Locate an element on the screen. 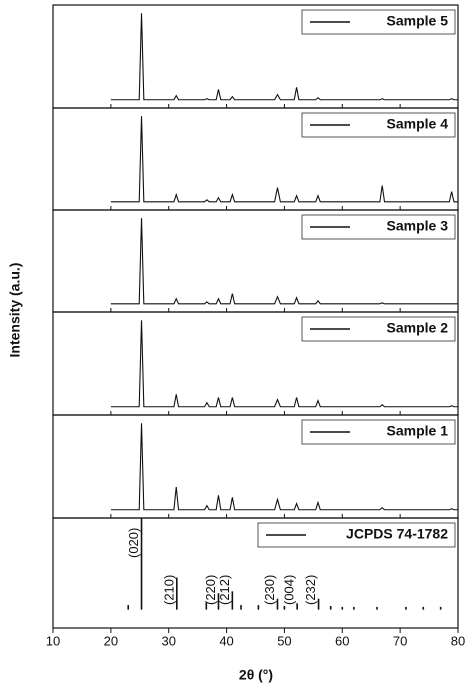 The width and height of the screenshot is (474, 698). panel-frame is located at coordinates (255, 573).